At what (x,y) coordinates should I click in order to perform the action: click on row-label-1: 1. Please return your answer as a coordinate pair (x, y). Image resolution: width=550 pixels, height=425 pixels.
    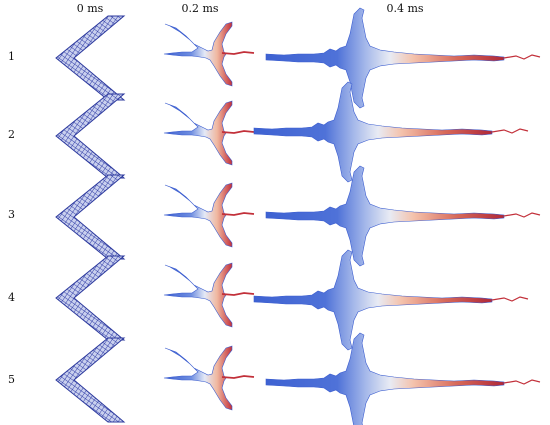
    Looking at the image, I should click on (11, 56).